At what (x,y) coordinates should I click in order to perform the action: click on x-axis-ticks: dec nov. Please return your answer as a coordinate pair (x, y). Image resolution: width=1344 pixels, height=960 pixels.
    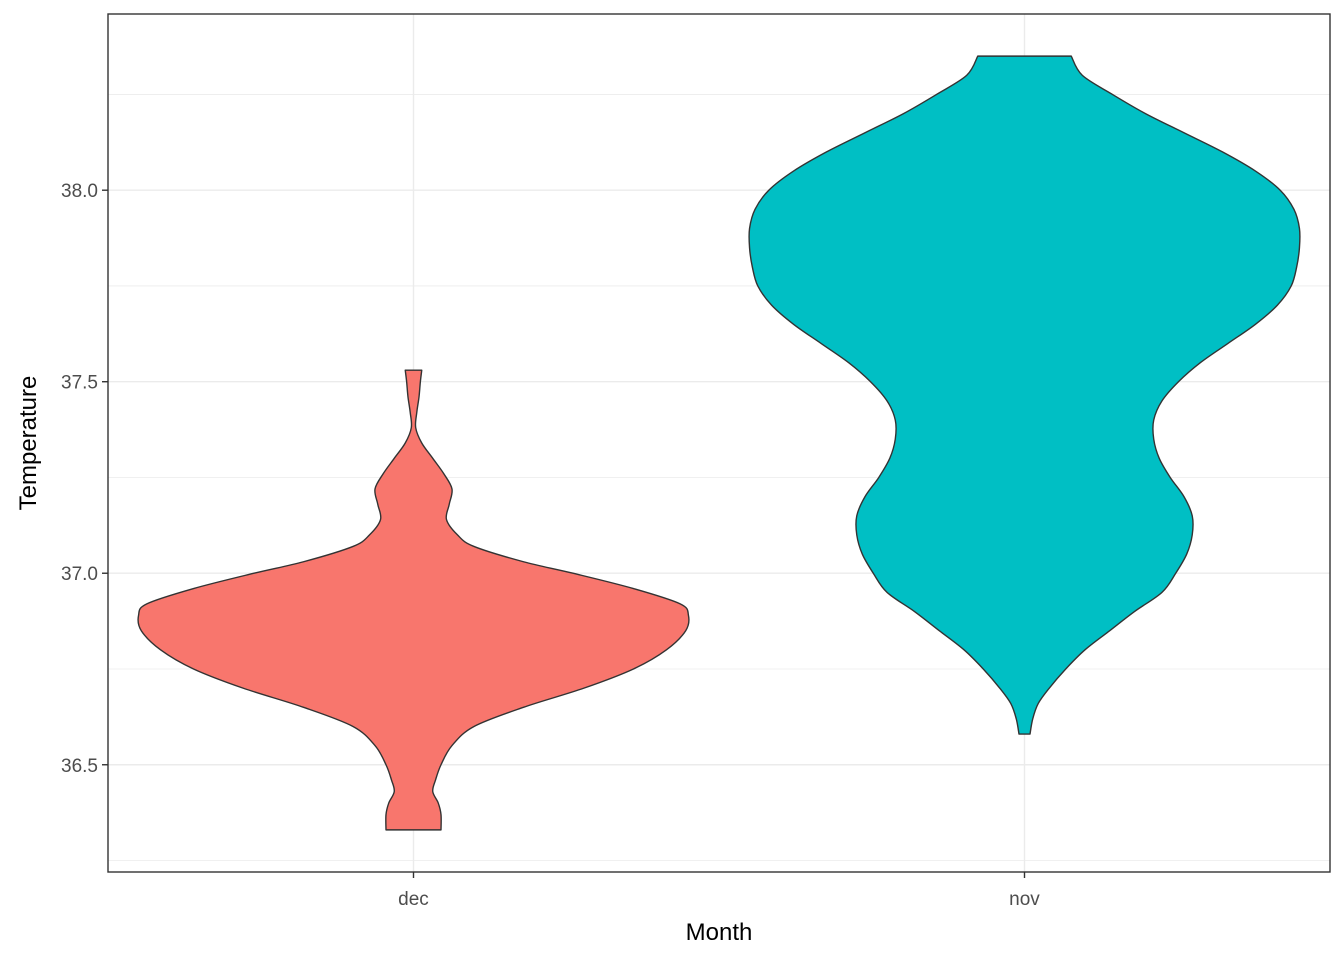
    Looking at the image, I should click on (719, 891).